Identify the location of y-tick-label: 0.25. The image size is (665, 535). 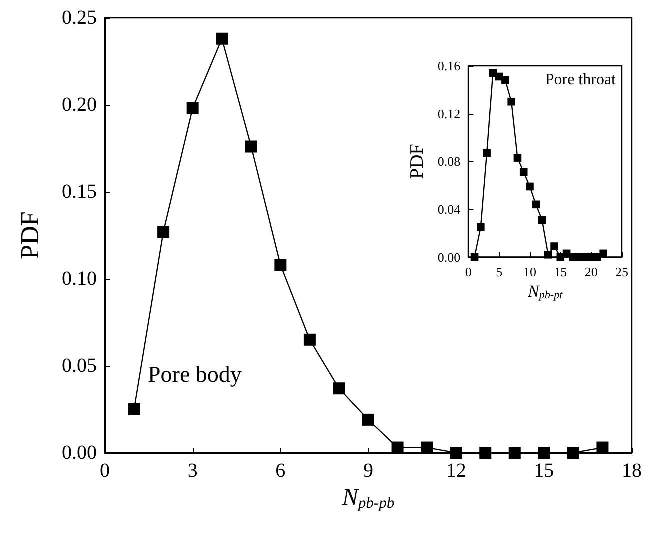
(79, 18).